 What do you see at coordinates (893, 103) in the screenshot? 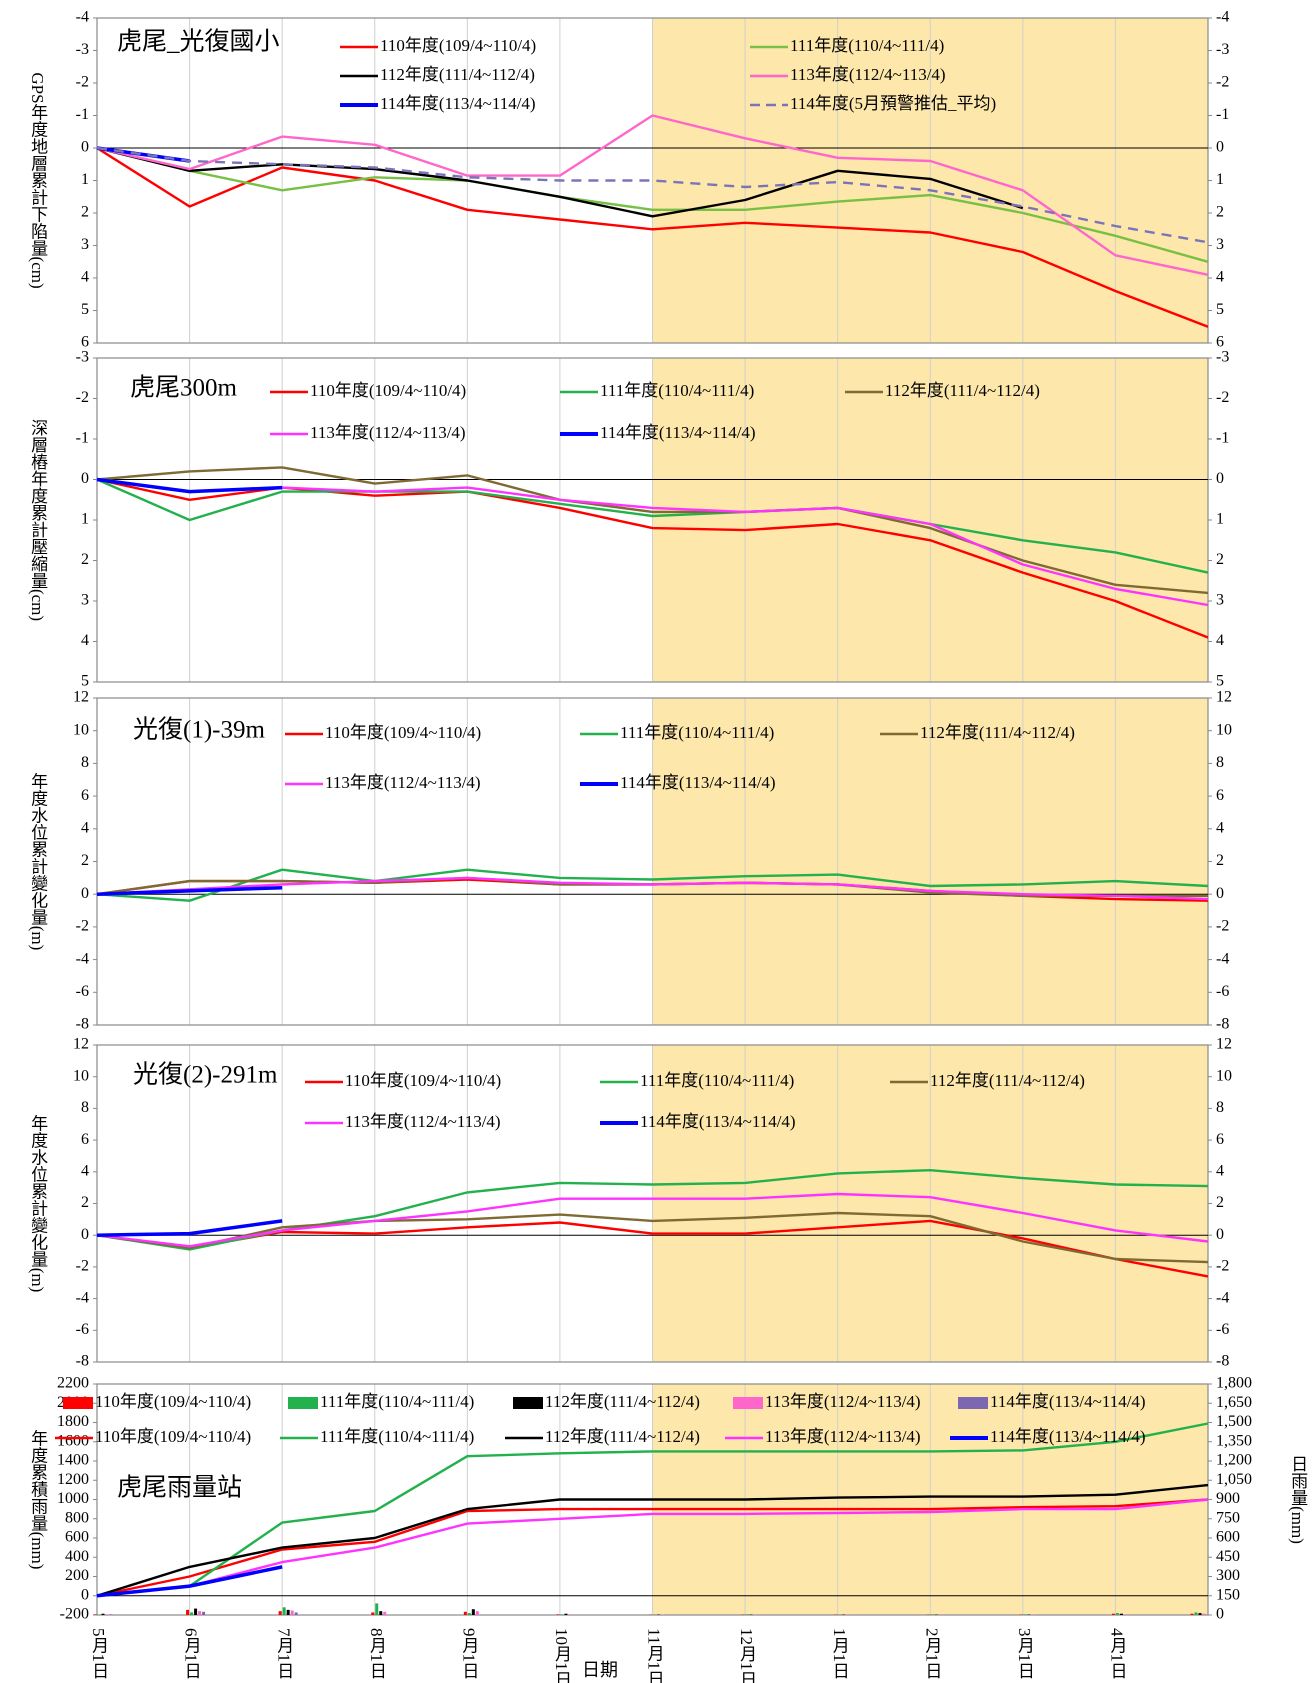
I see `legend-label: 114年度(5月預警推估_平均)` at bounding box center [893, 103].